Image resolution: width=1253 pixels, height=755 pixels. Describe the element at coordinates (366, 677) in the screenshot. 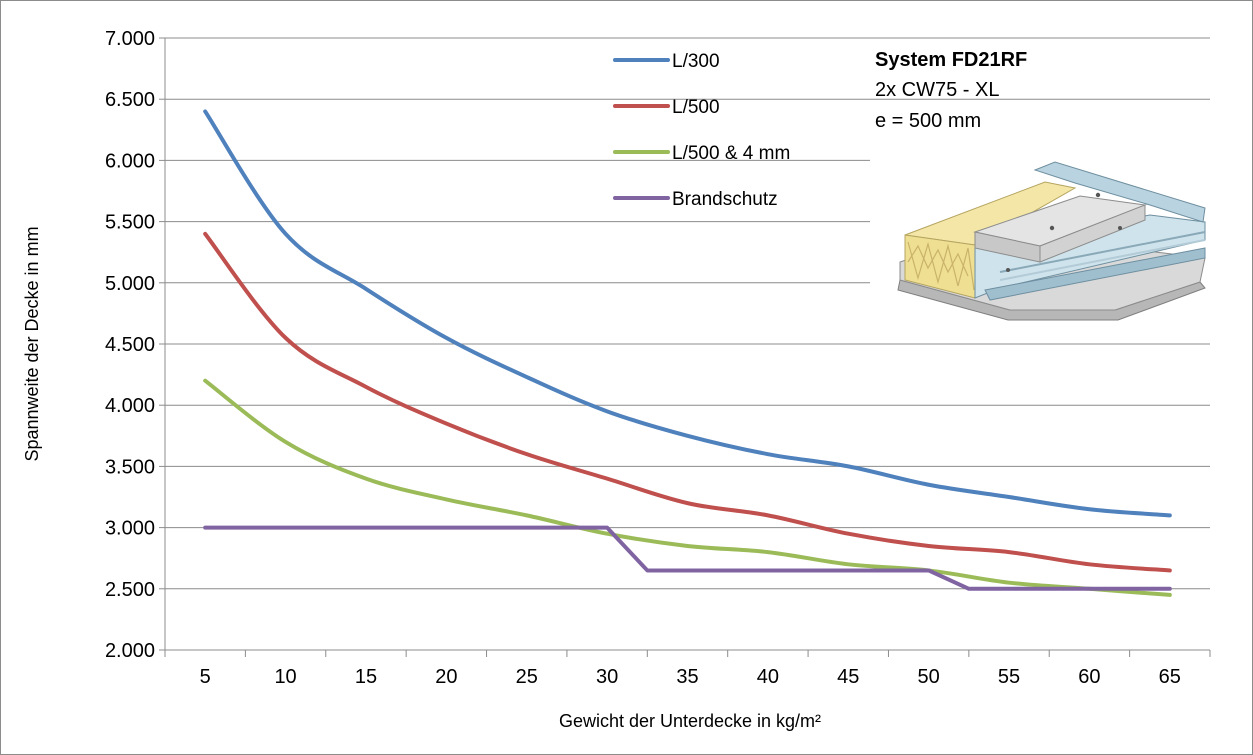

I see `x-tick-label: 15` at that location.